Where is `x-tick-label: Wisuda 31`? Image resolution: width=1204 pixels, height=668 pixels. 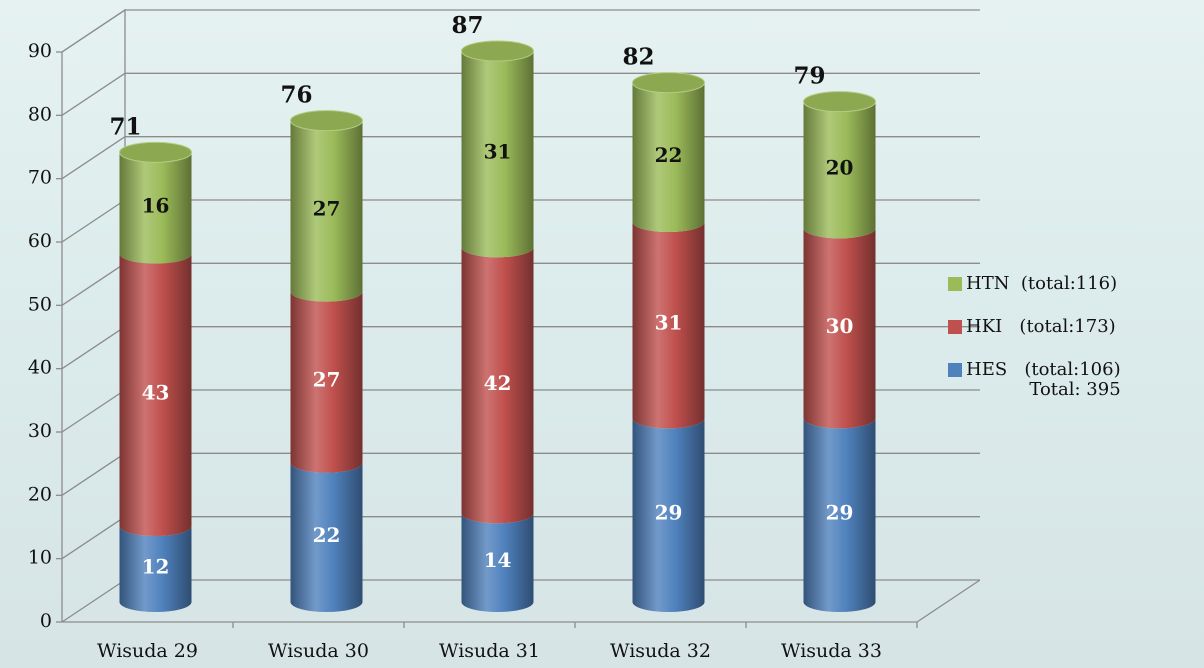 x-tick-label: Wisuda 31 is located at coordinates (489, 651).